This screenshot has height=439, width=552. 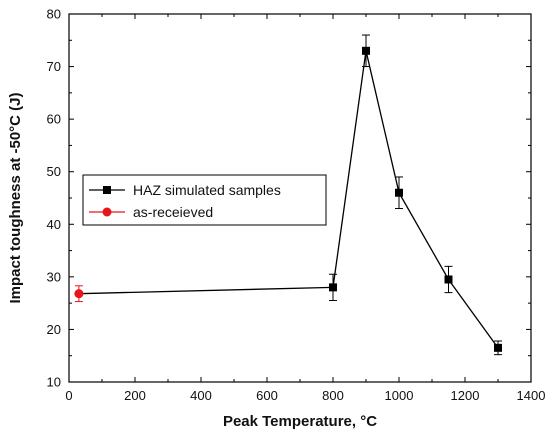 What do you see at coordinates (267, 395) in the screenshot?
I see `x-tick-label: 600` at bounding box center [267, 395].